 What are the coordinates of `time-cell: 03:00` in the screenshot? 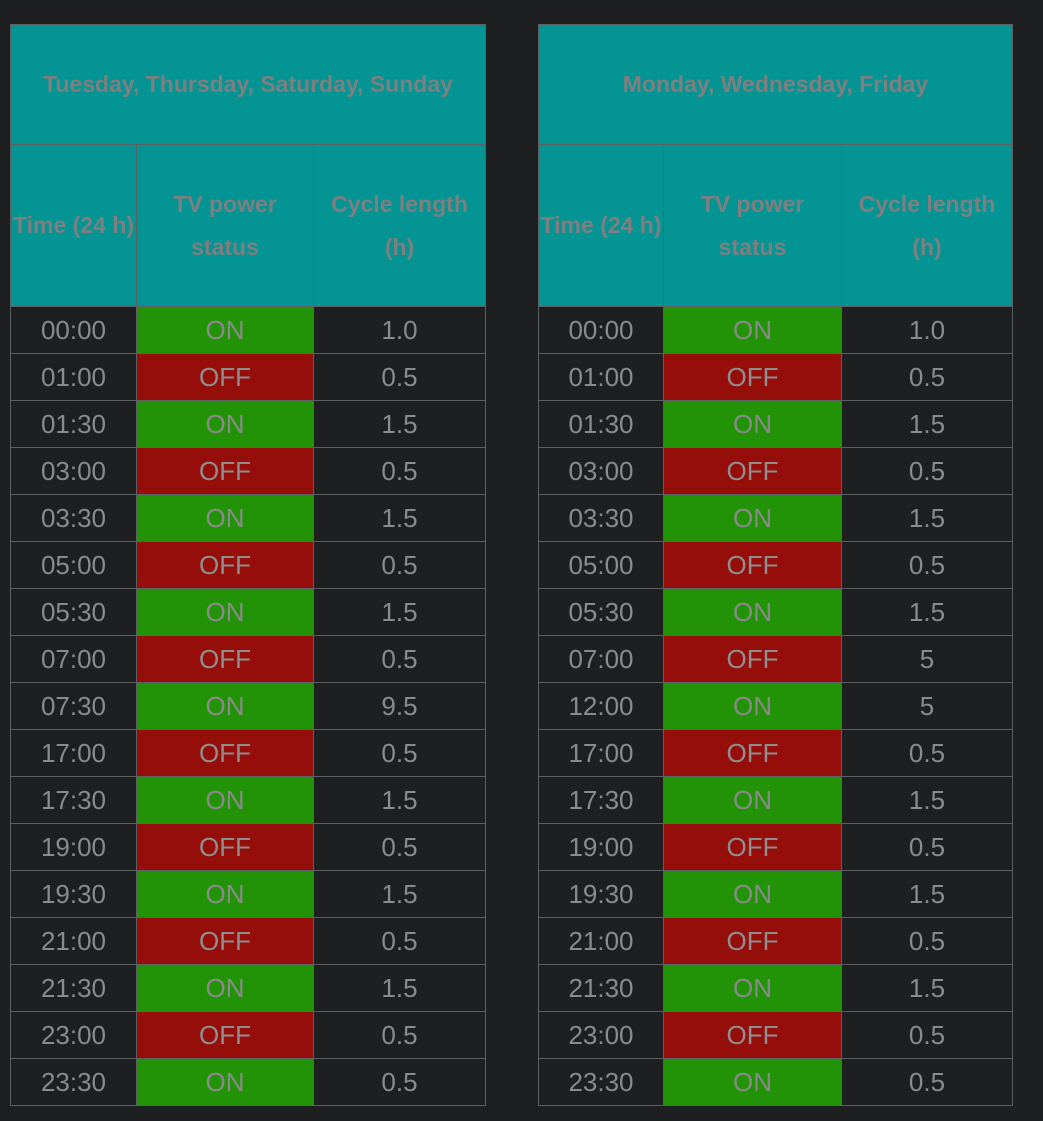 It's located at (73, 471).